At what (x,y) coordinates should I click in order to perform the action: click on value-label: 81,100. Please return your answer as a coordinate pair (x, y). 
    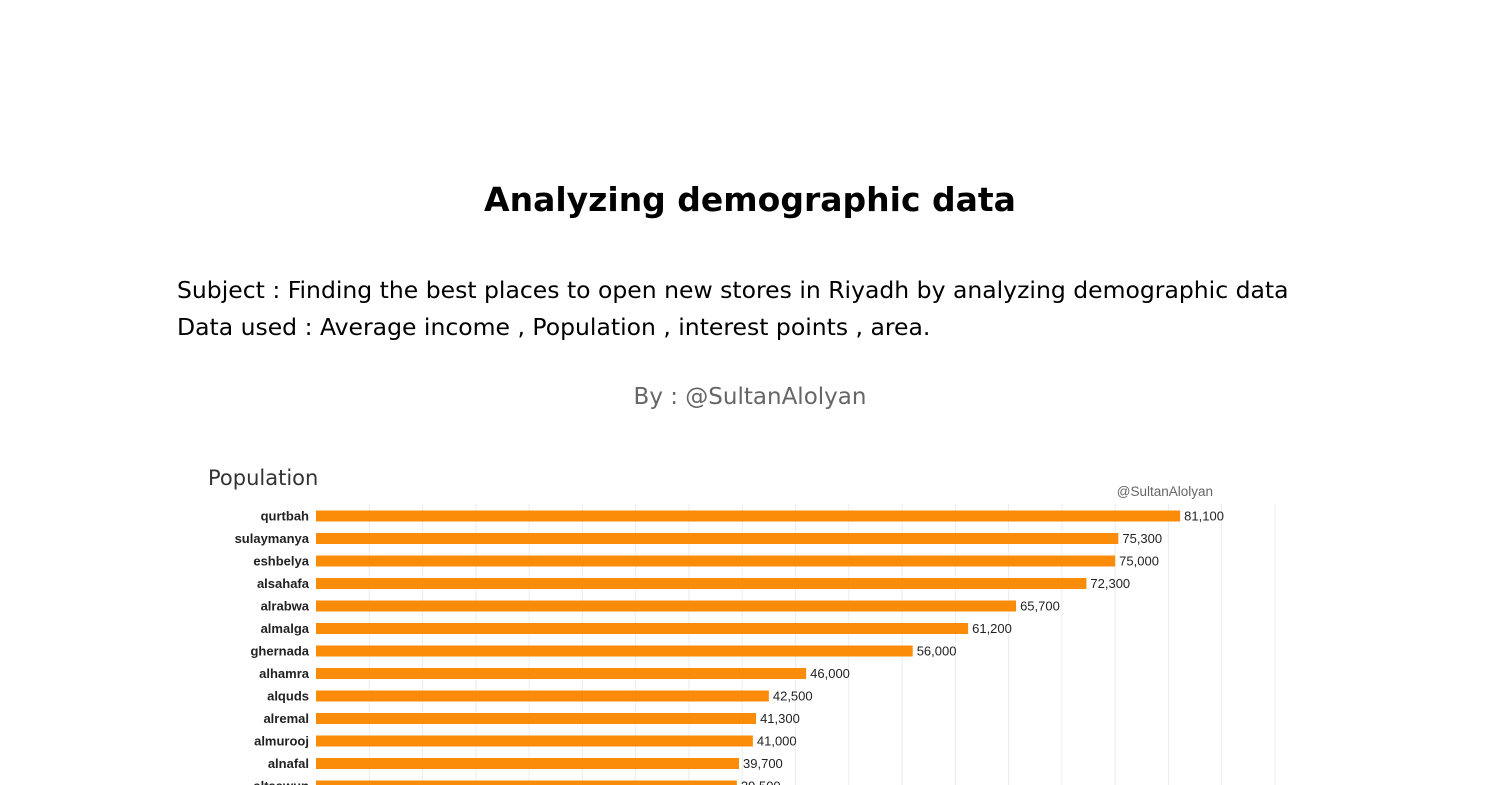
    Looking at the image, I should click on (1204, 516).